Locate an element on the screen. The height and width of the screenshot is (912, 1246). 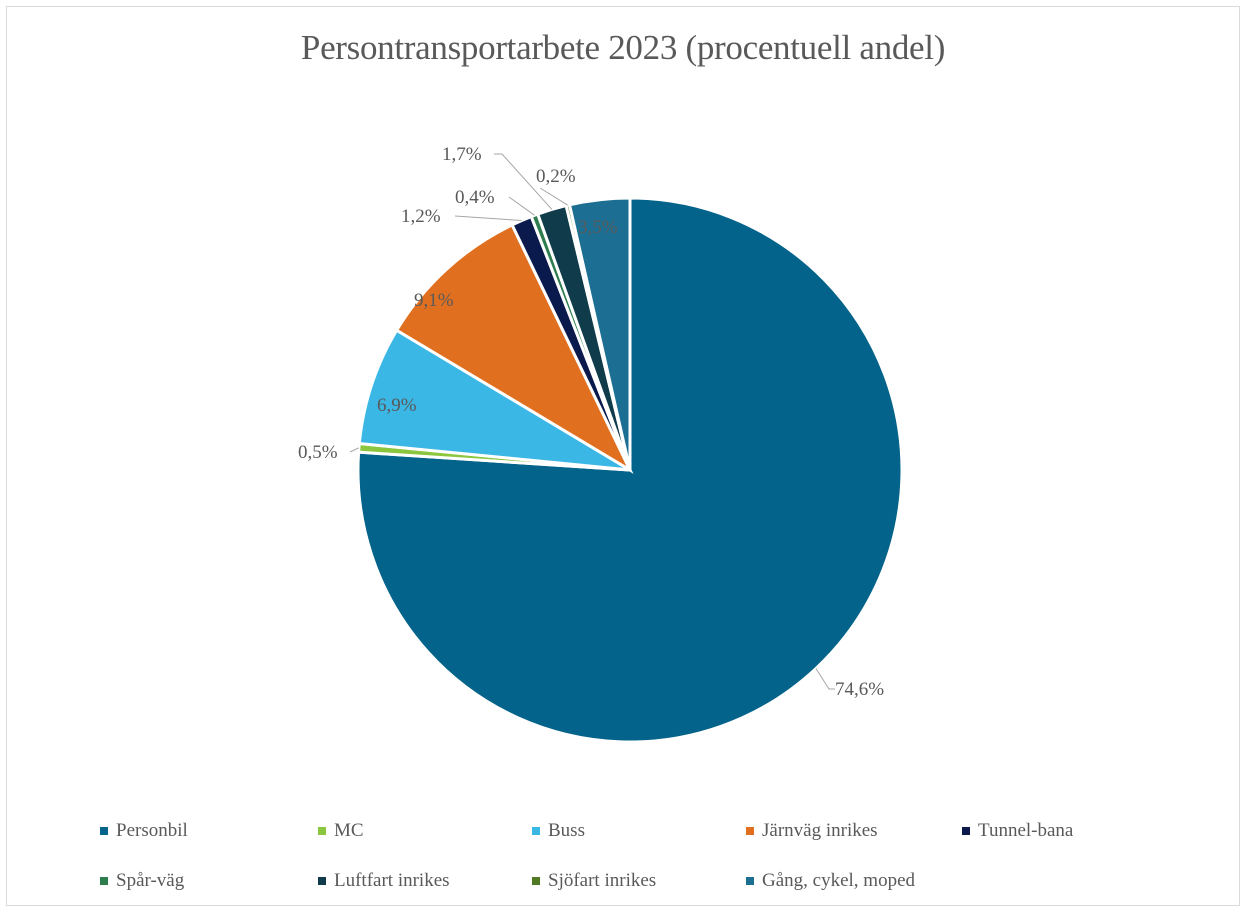
legend-label: MC is located at coordinates (349, 830).